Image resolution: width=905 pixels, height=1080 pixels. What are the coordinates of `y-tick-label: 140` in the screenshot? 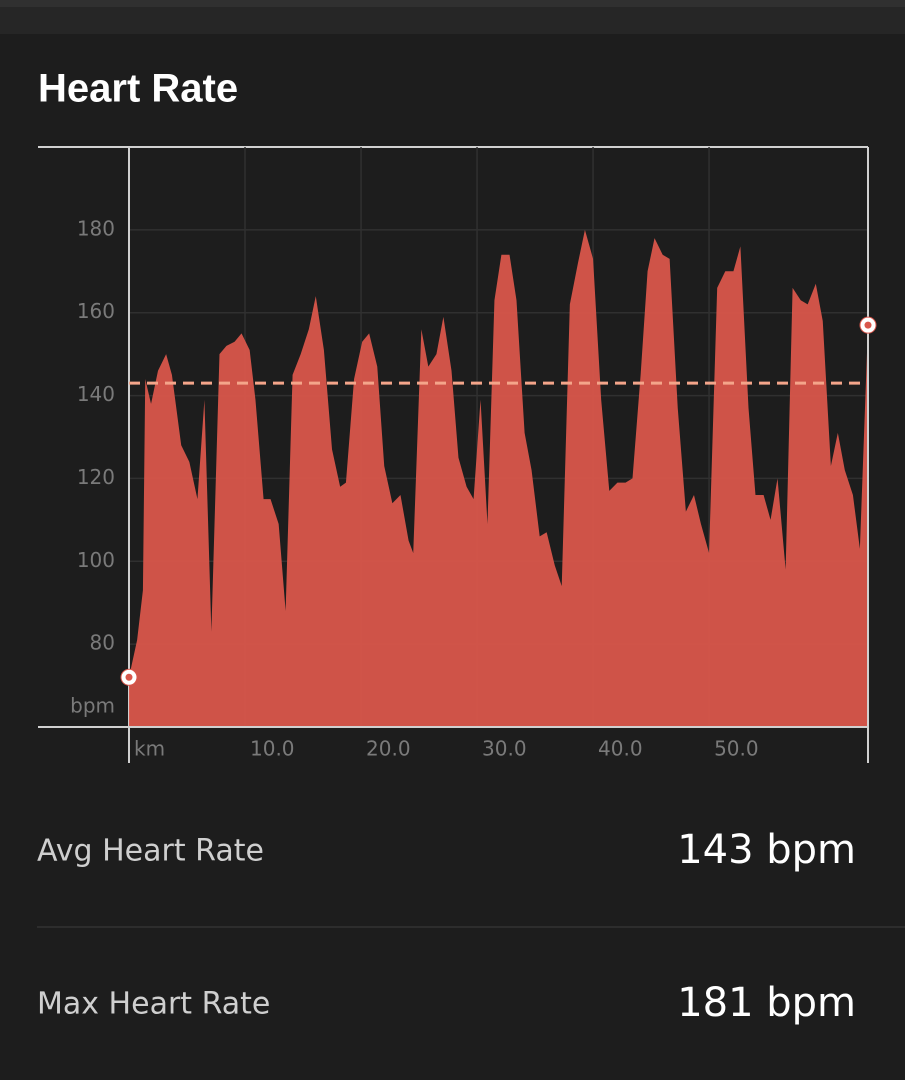 It's located at (96, 394).